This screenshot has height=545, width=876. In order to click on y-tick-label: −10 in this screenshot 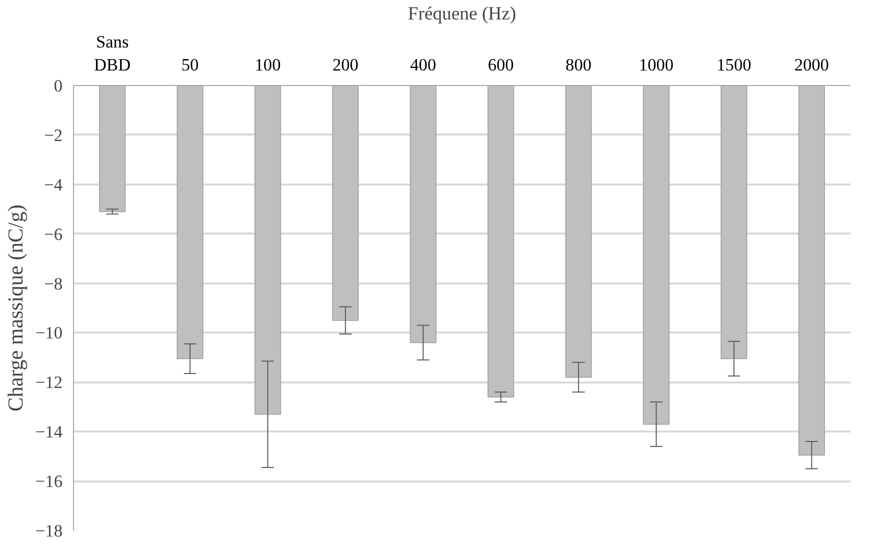, I will do `click(49, 333)`.